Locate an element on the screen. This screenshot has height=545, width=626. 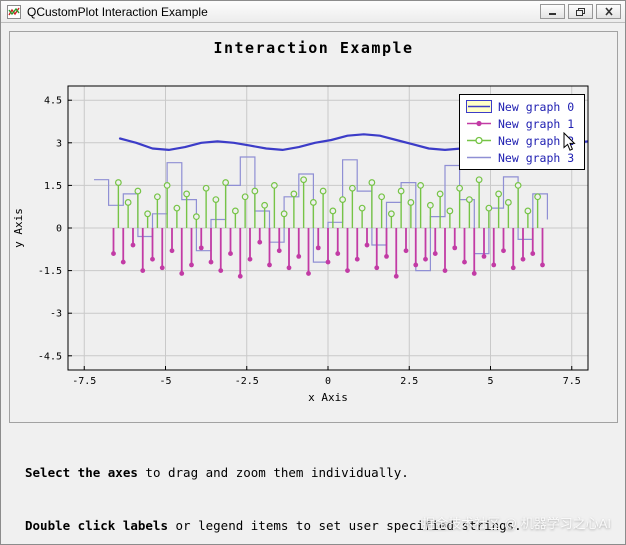
svg-text: 4.5 is located at coordinates (53, 101).